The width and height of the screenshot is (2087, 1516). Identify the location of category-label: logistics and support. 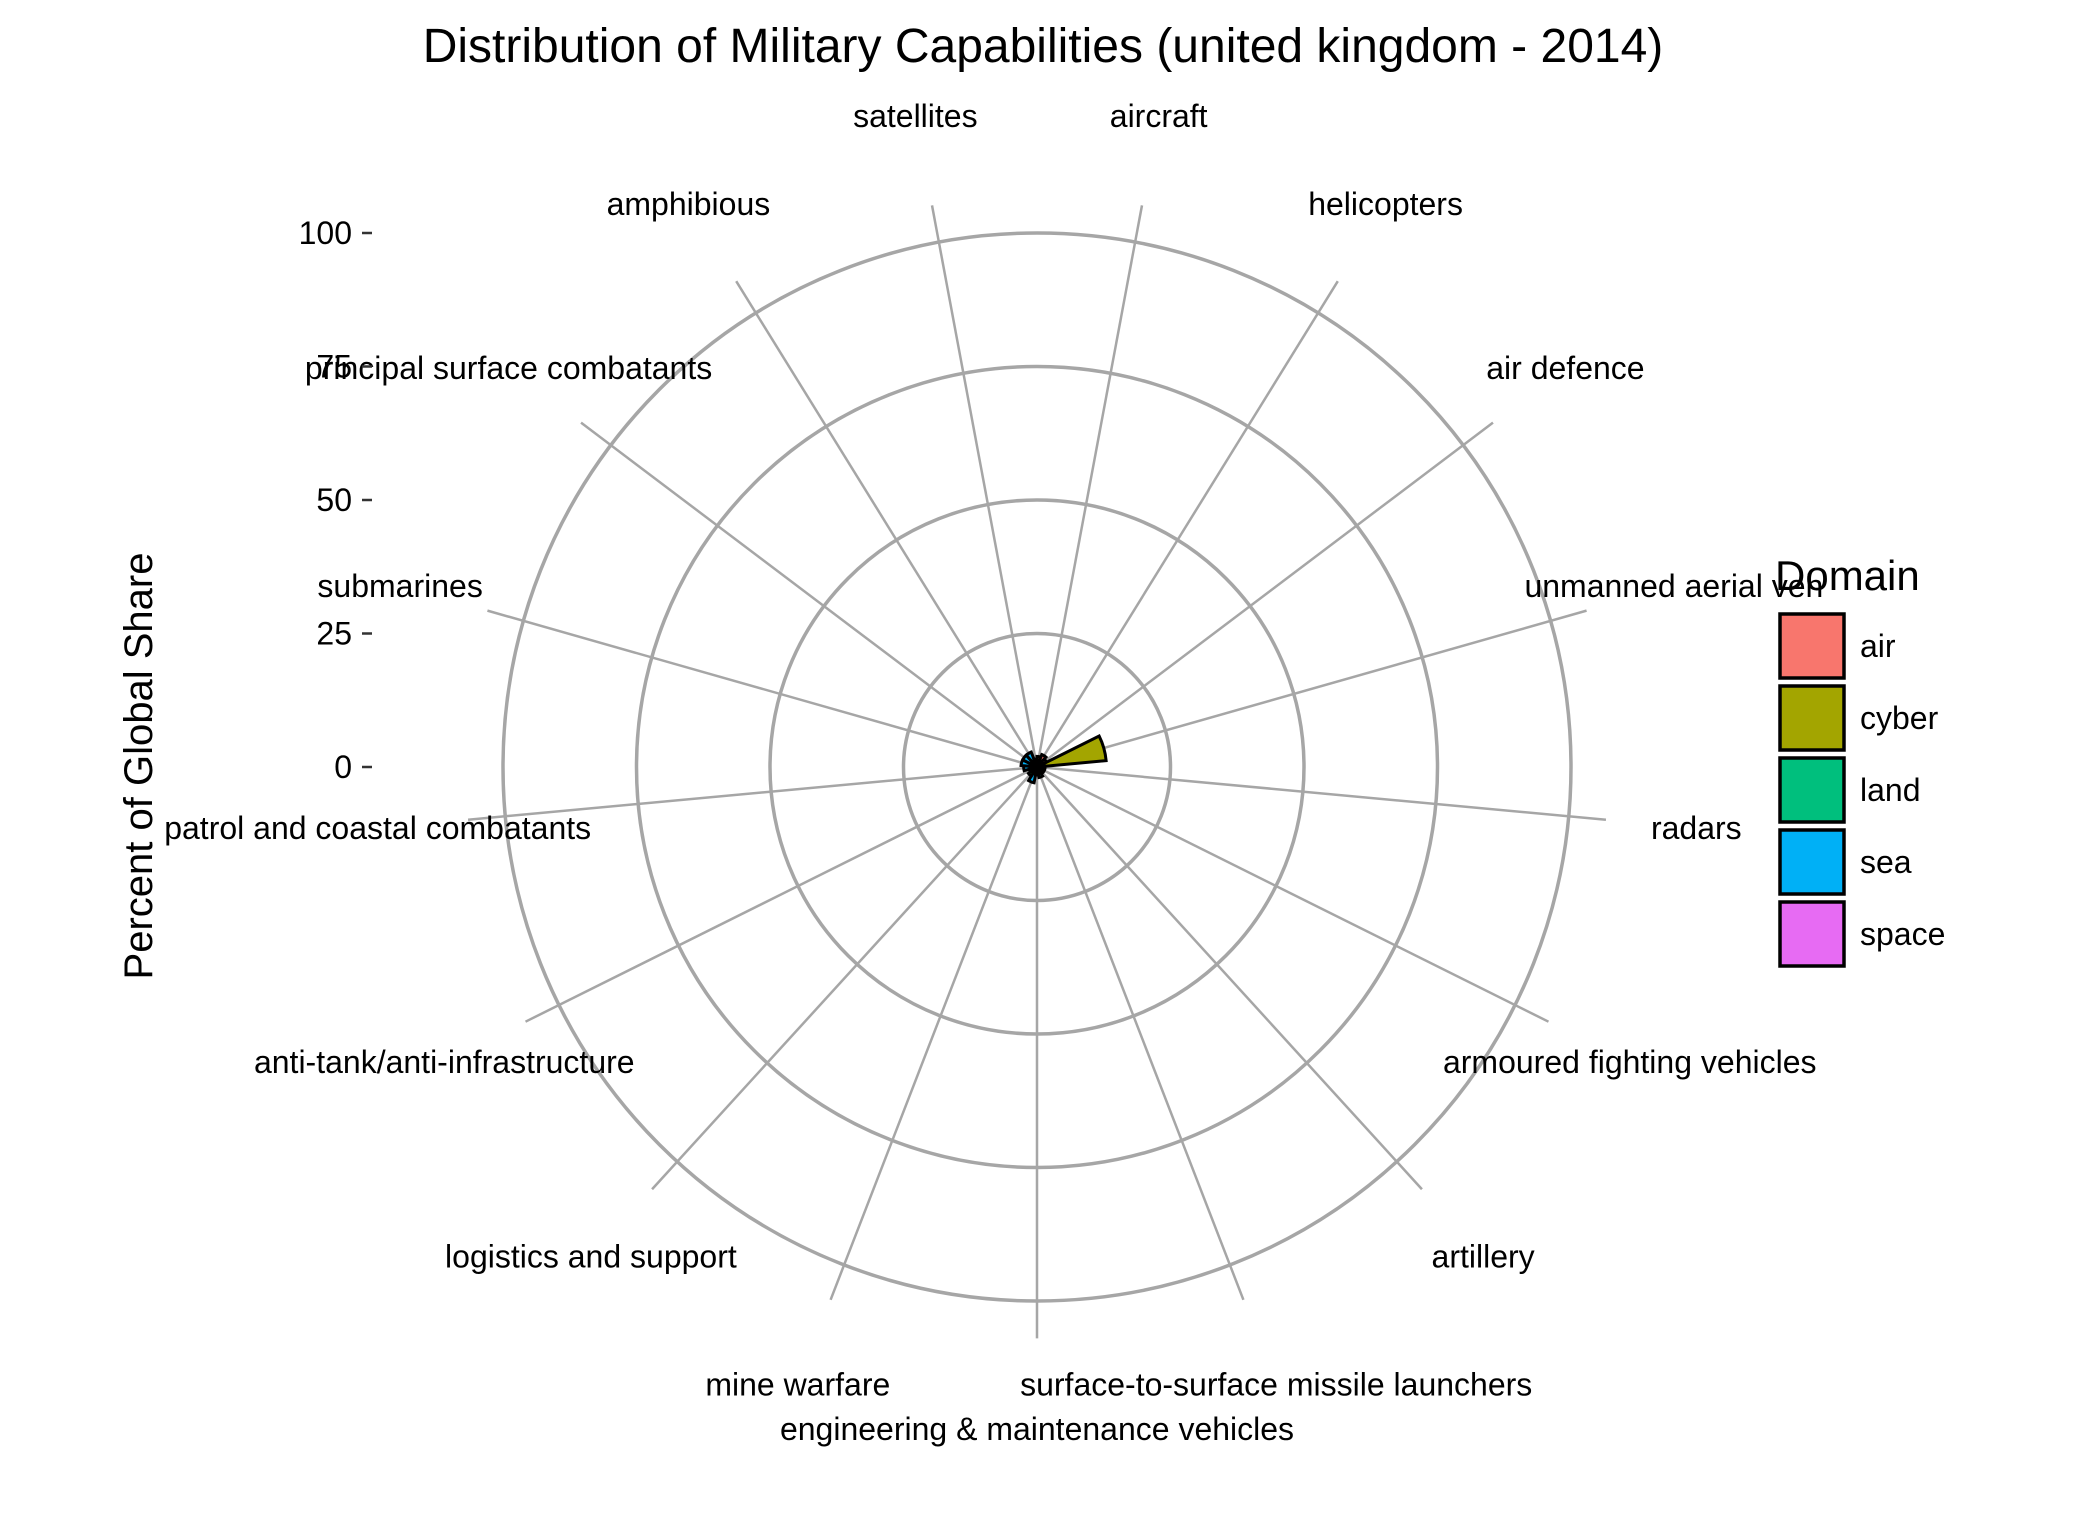
(591, 1256).